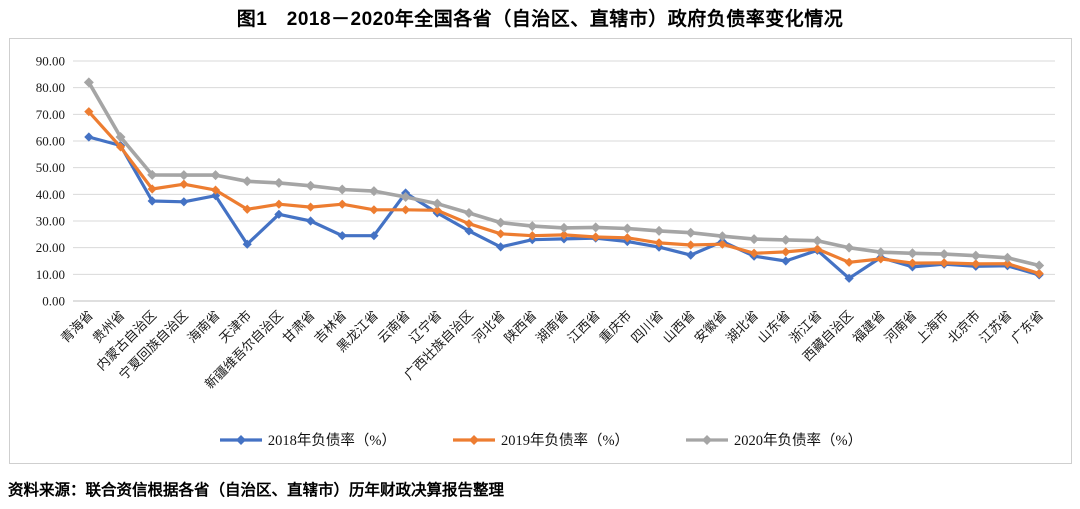  I want to click on legend-item: 2019年负债率（%）, so click(540, 439).